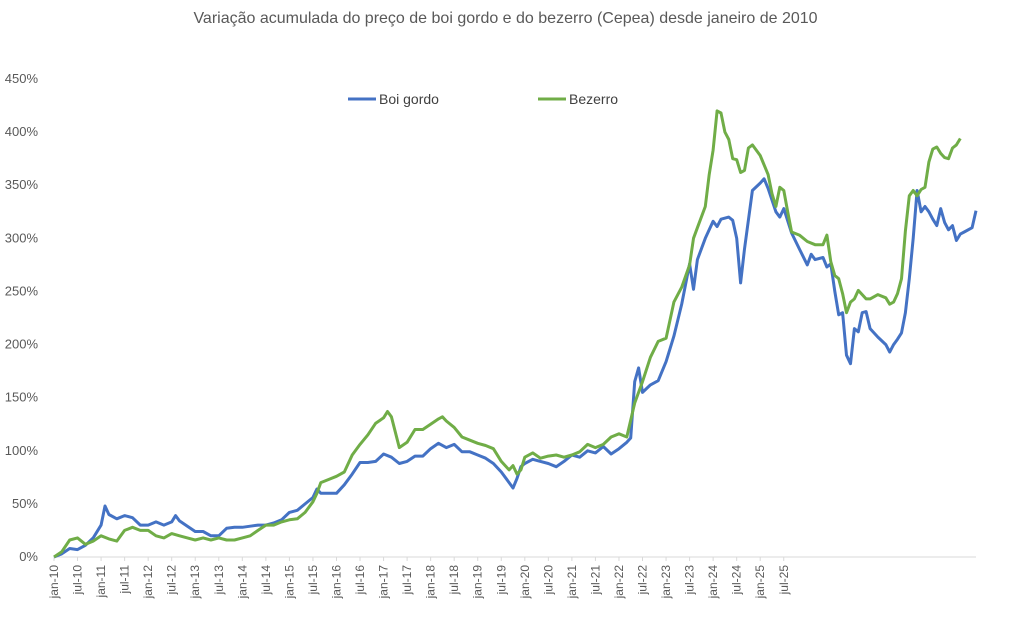 The width and height of the screenshot is (1011, 629). What do you see at coordinates (22, 131) in the screenshot?
I see `y-tick-label: 400%` at bounding box center [22, 131].